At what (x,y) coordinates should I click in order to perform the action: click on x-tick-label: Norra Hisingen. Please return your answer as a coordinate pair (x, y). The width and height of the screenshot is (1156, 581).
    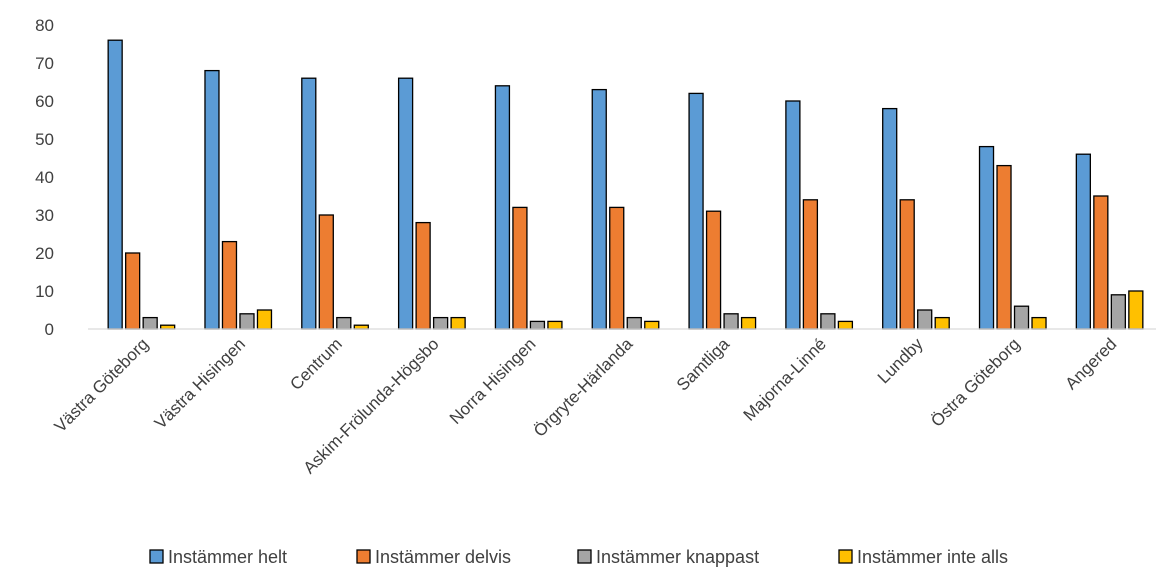
    Looking at the image, I should click on (493, 381).